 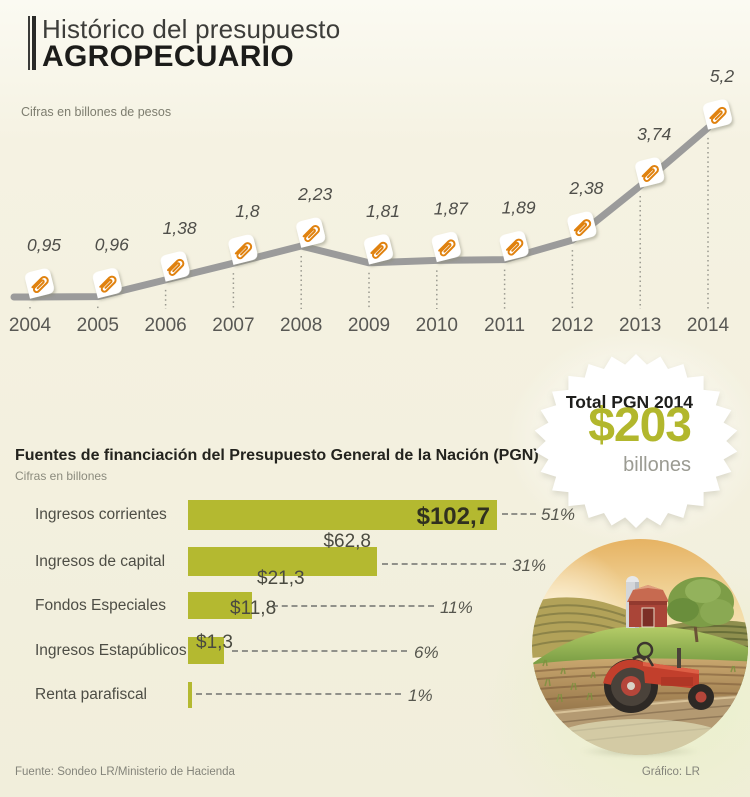 What do you see at coordinates (125, 772) in the screenshot?
I see `source-credit: Fuente: Sondeo LR/Ministerio de Hacienda` at bounding box center [125, 772].